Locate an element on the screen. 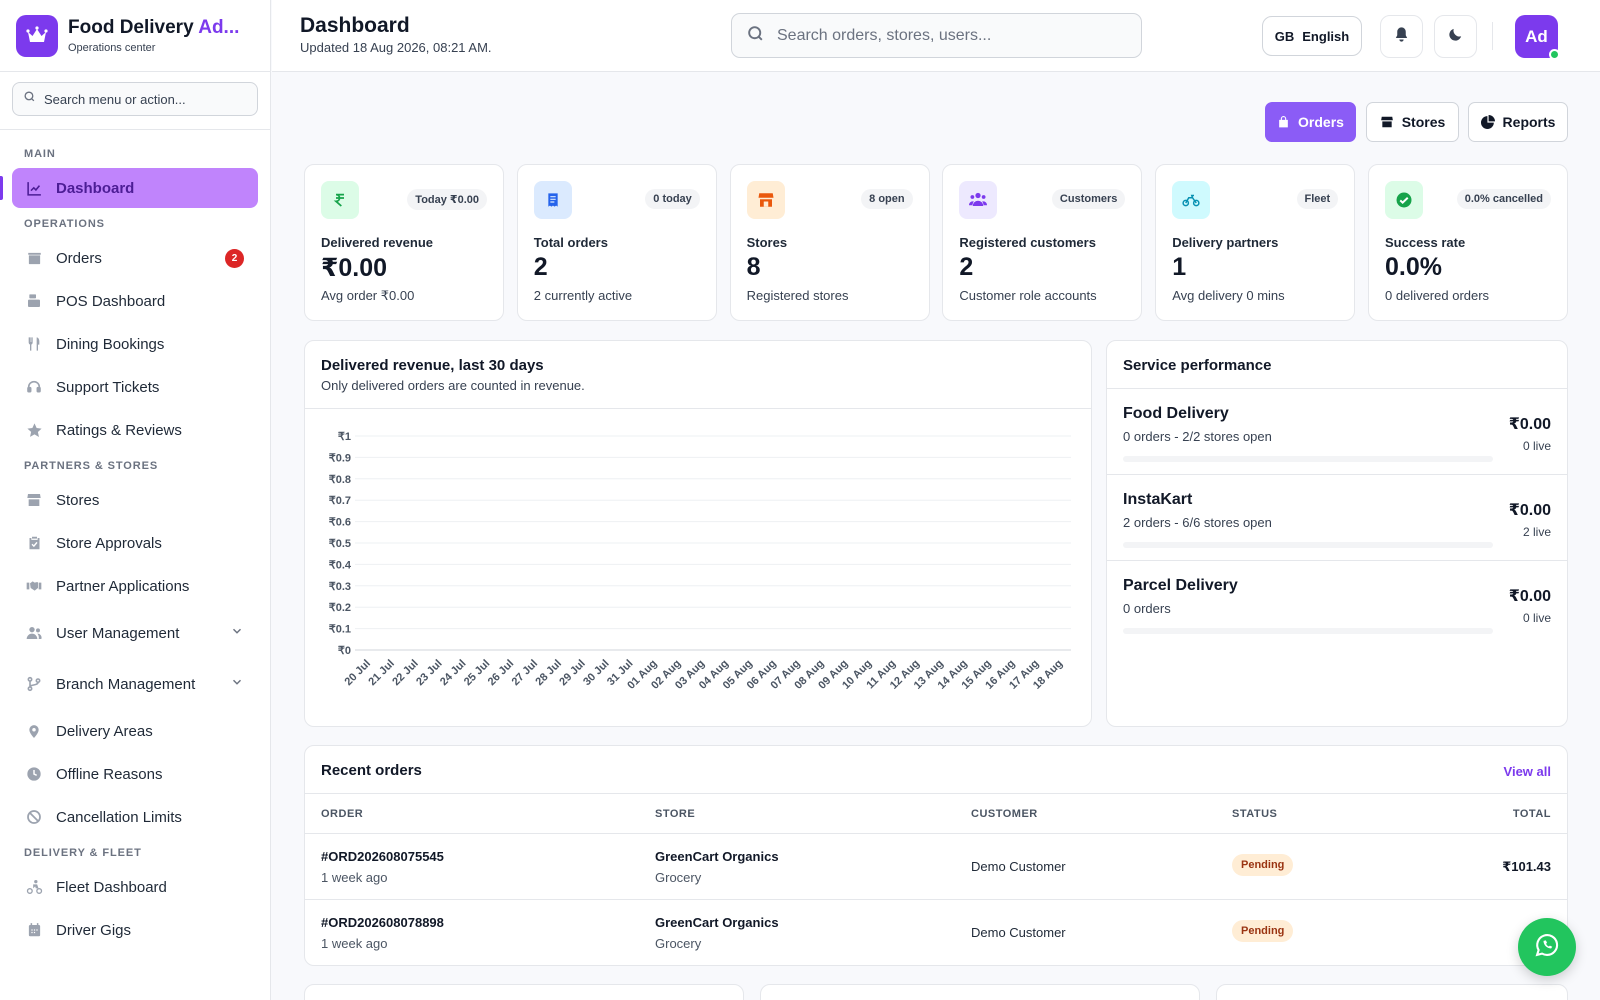  sidebar-item-cancellation-limits: Cancellation Limits is located at coordinates (135, 817).